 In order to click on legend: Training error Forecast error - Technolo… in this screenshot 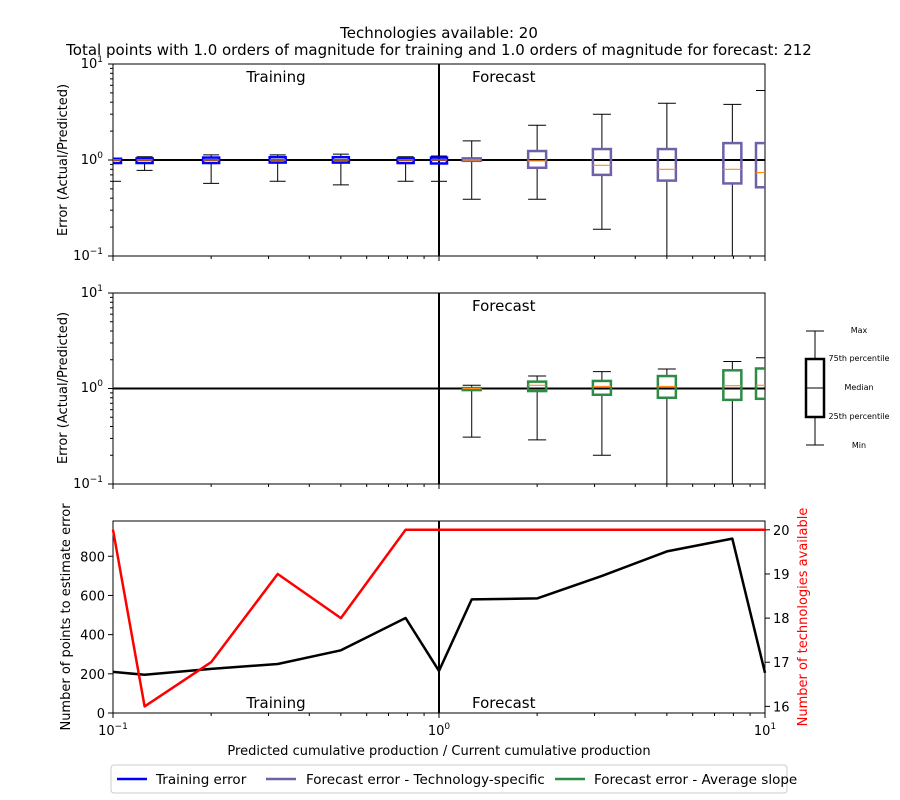, I will do `click(453, 779)`.